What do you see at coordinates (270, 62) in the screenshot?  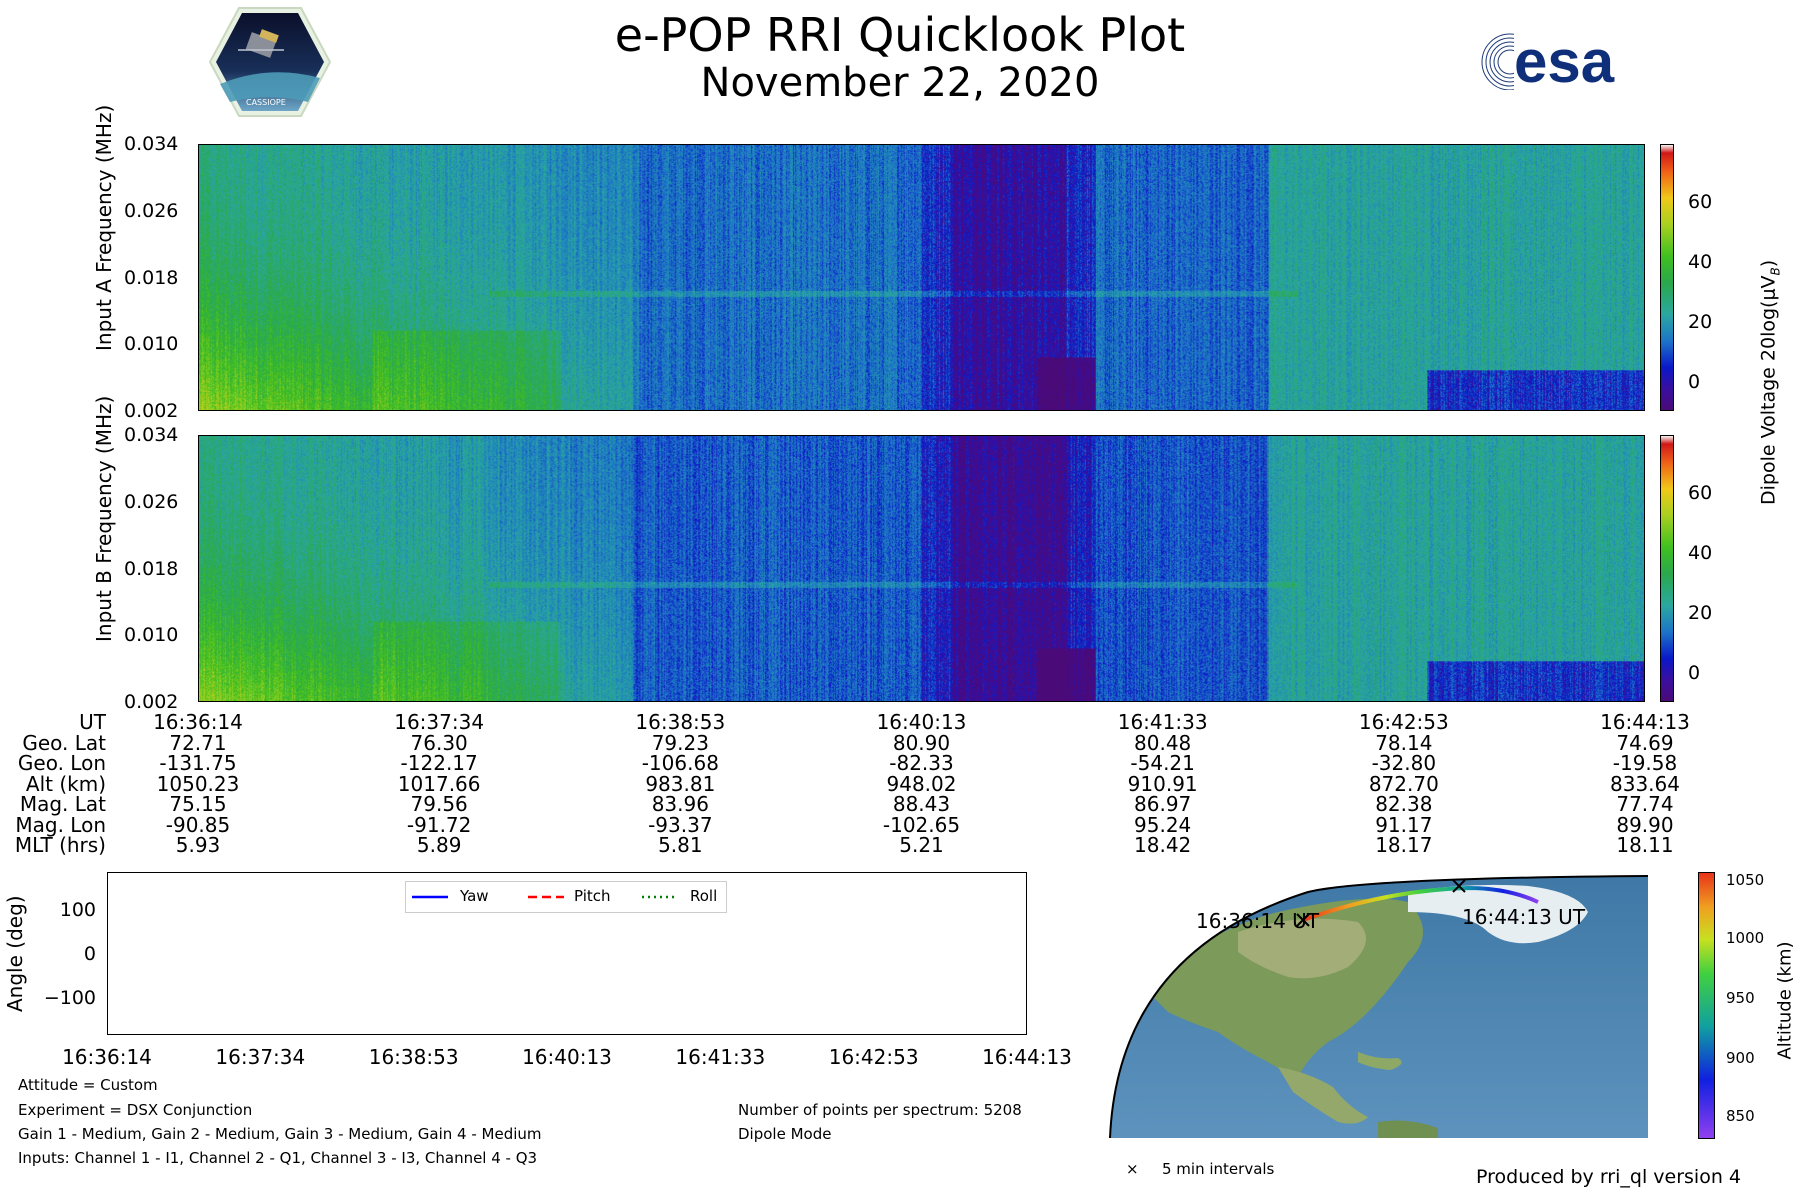 I see `cassiope-logo: CASSIOPE` at bounding box center [270, 62].